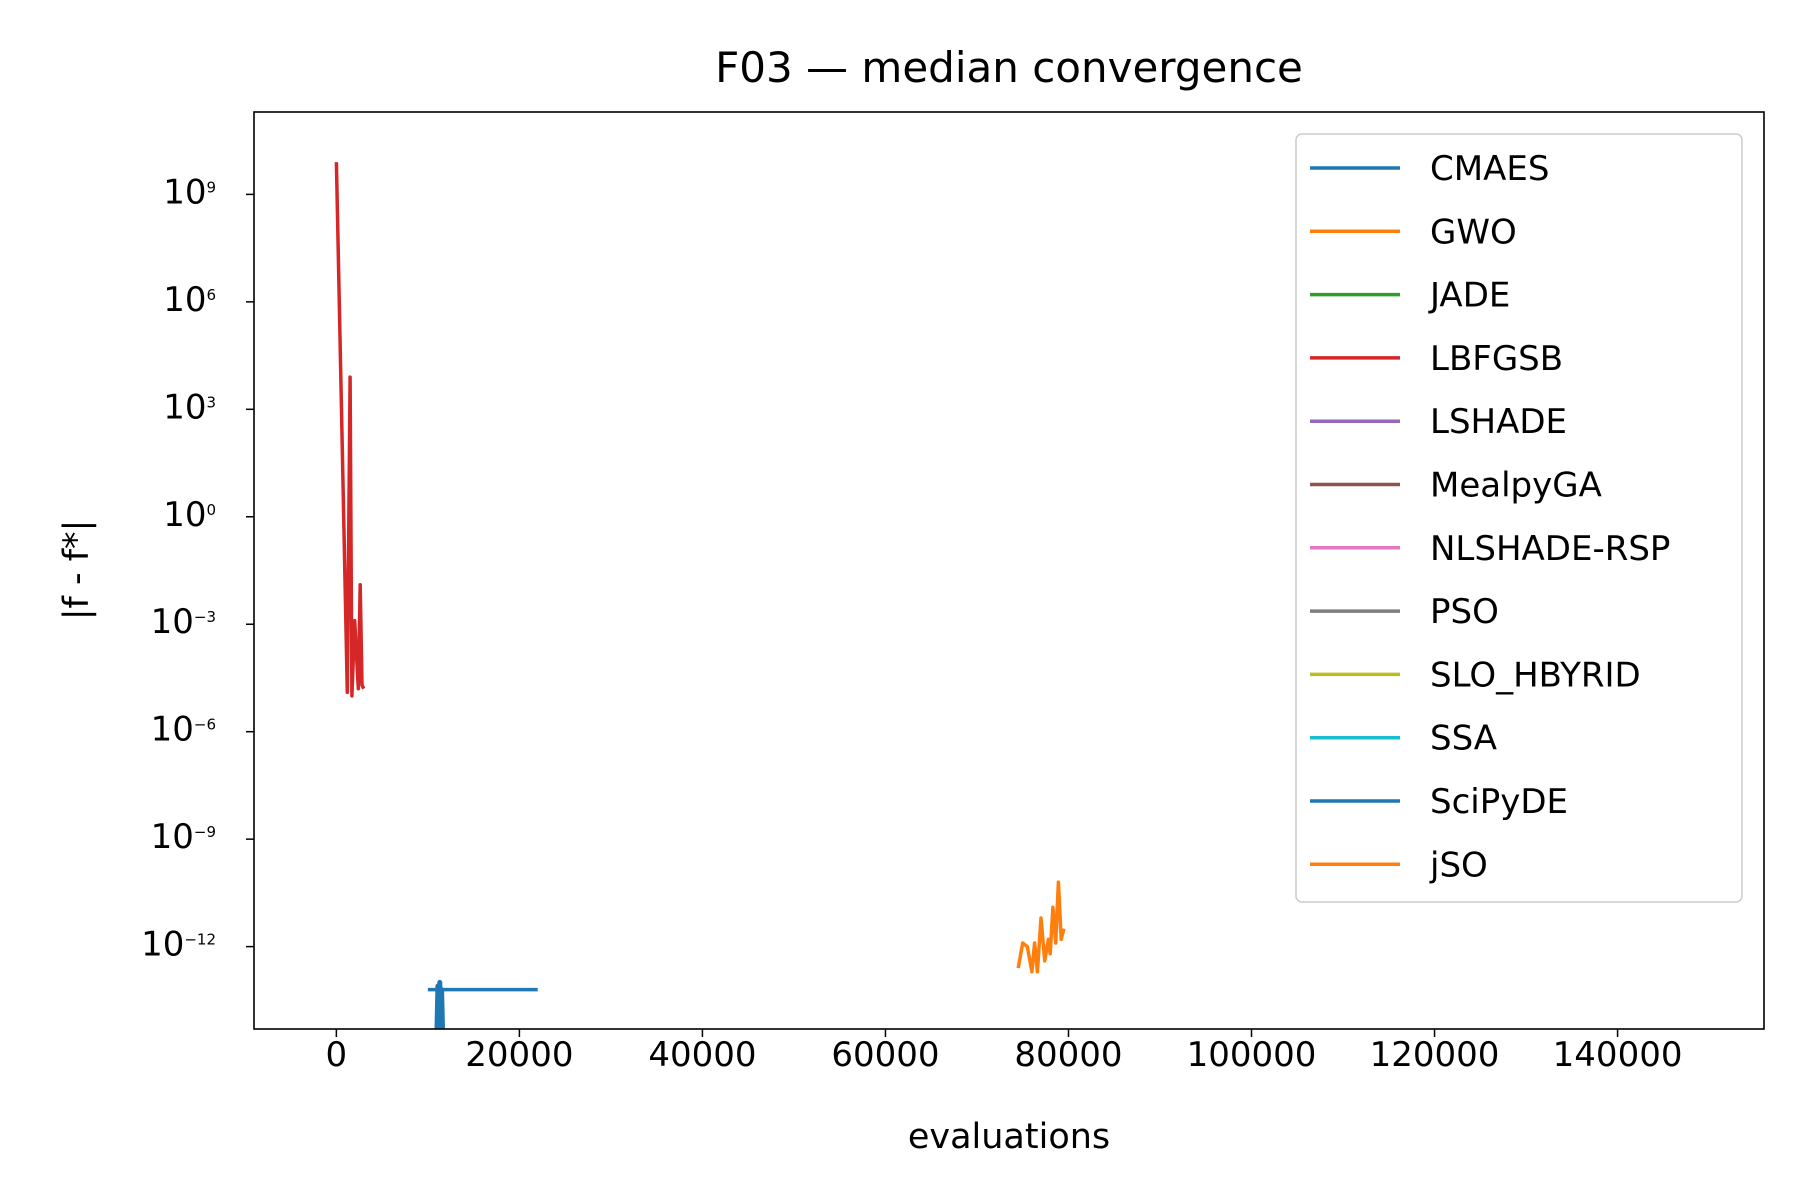 The image size is (1800, 1200). What do you see at coordinates (1068, 1055) in the screenshot?
I see `x-tick-label: 80000` at bounding box center [1068, 1055].